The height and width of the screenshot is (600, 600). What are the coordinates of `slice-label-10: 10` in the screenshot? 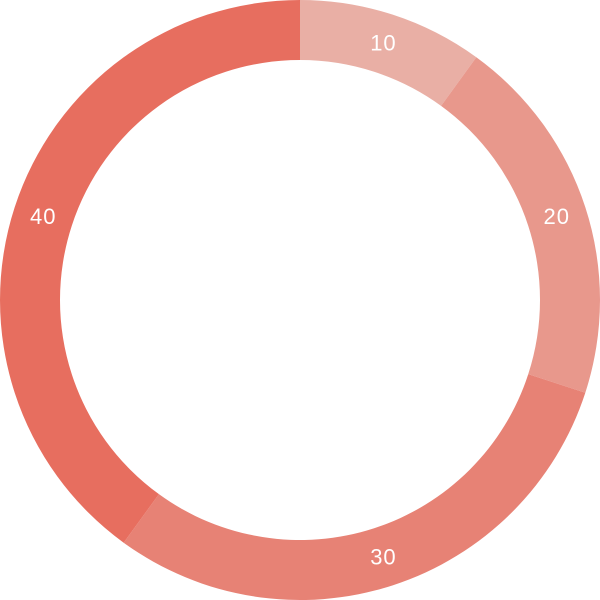 It's located at (383, 43).